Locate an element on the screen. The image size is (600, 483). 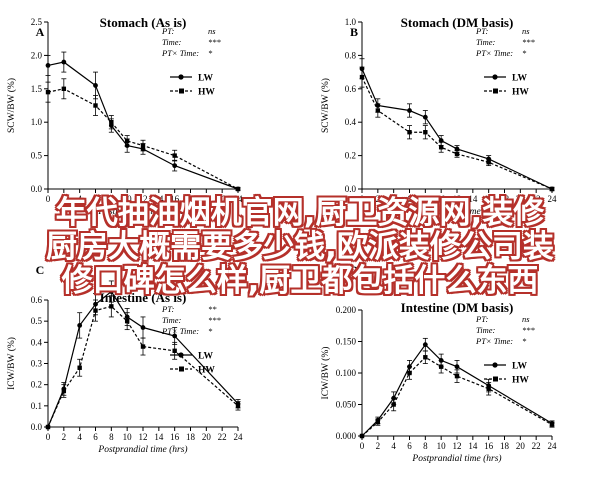
y-tick-label: 0.3 is located at coordinates (37, 364).